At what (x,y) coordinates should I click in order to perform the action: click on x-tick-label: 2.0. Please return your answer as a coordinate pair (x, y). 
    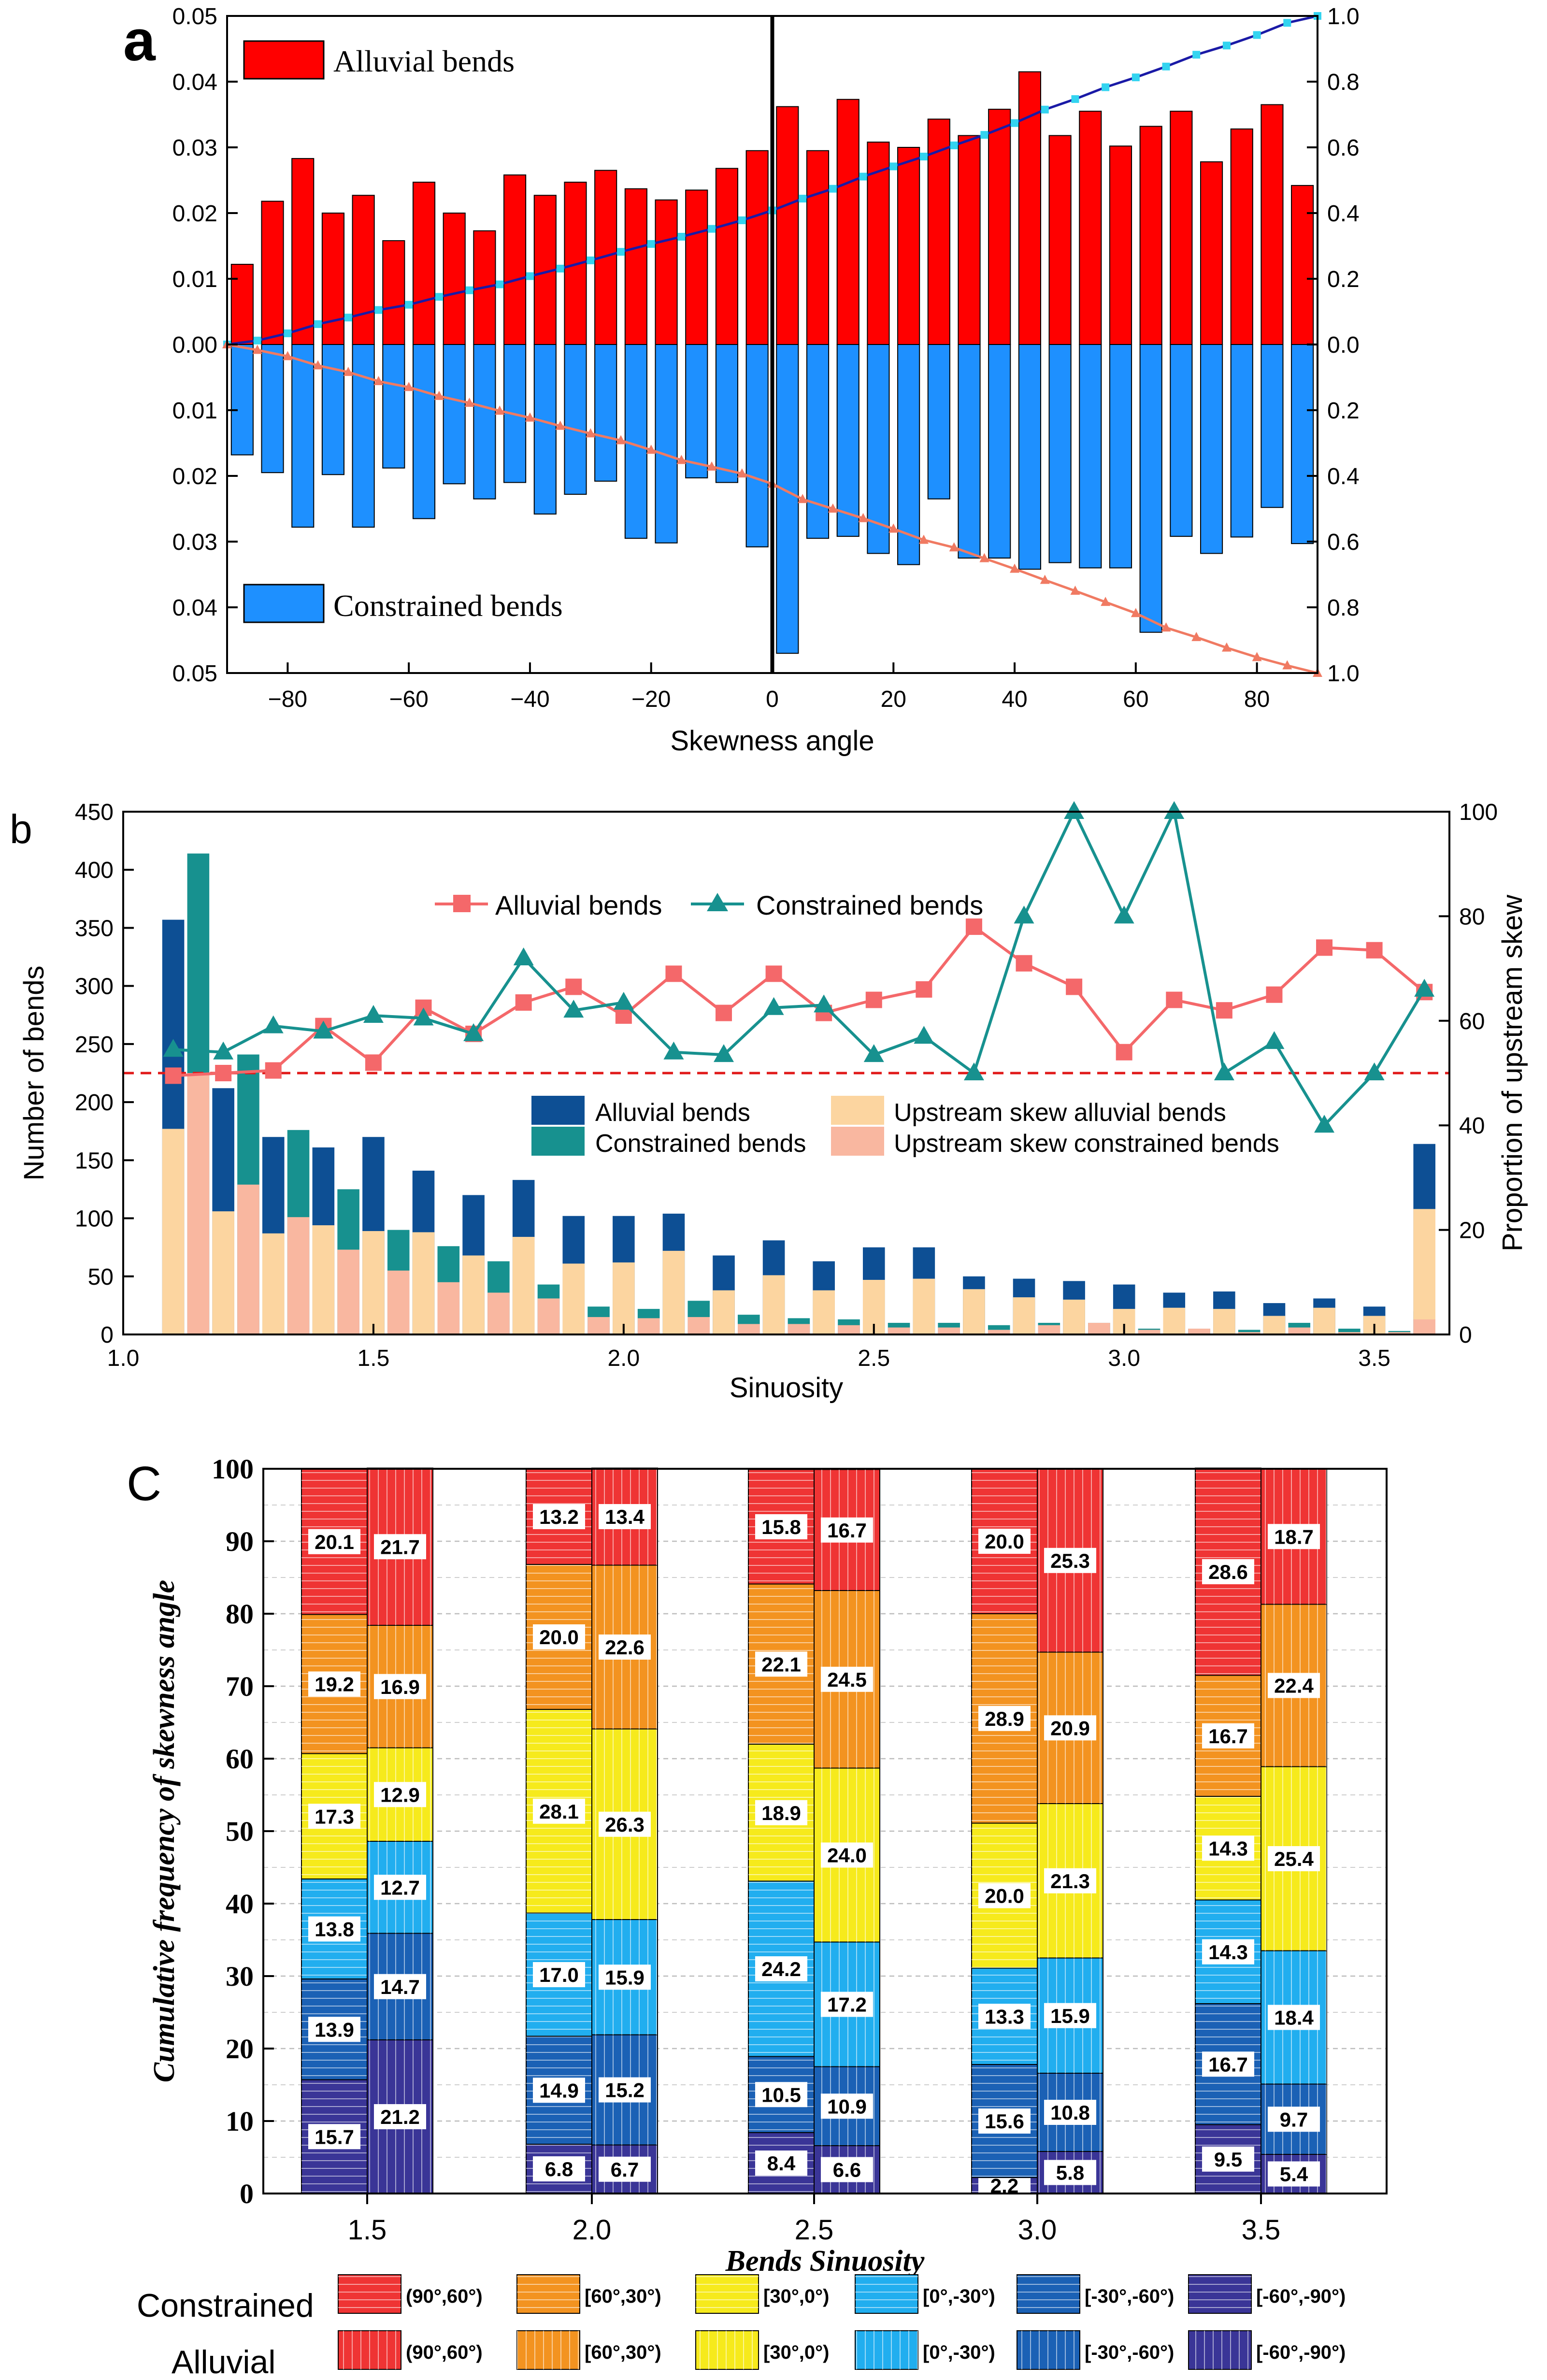
    Looking at the image, I should click on (624, 1358).